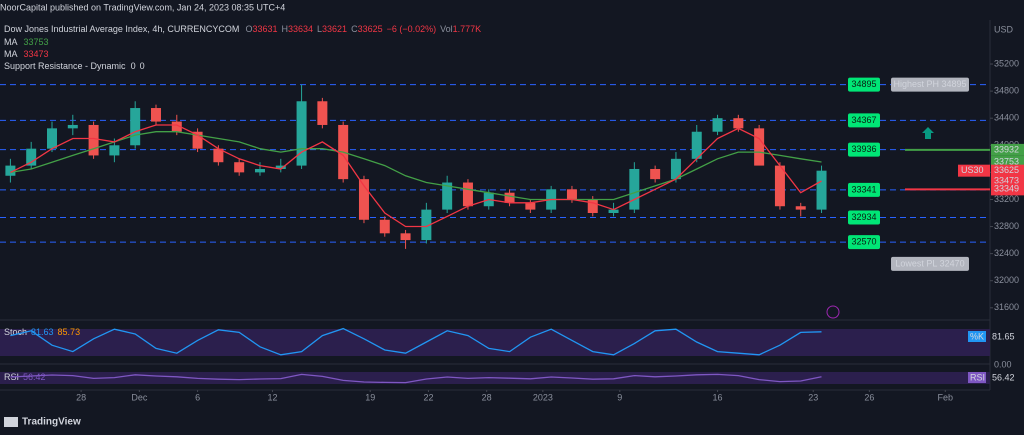 The width and height of the screenshot is (1024, 435). I want to click on vol-label: Vol, so click(446, 29).